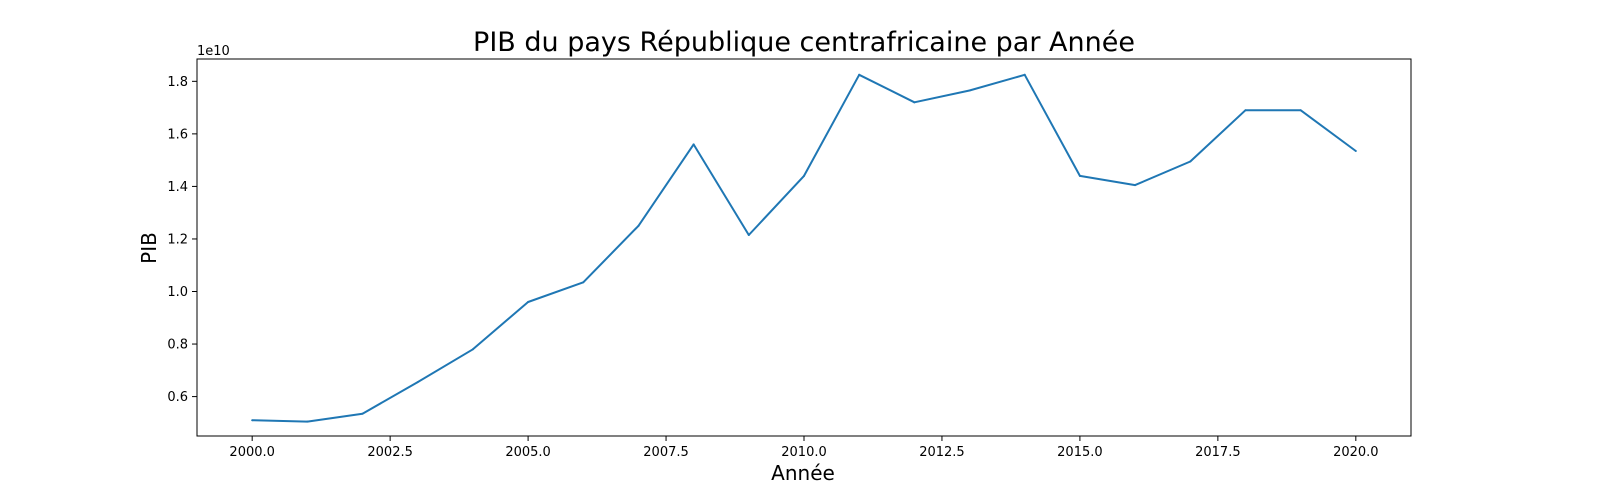 The height and width of the screenshot is (500, 1600). What do you see at coordinates (177, 397) in the screenshot?
I see `y-tick-label: 0.6` at bounding box center [177, 397].